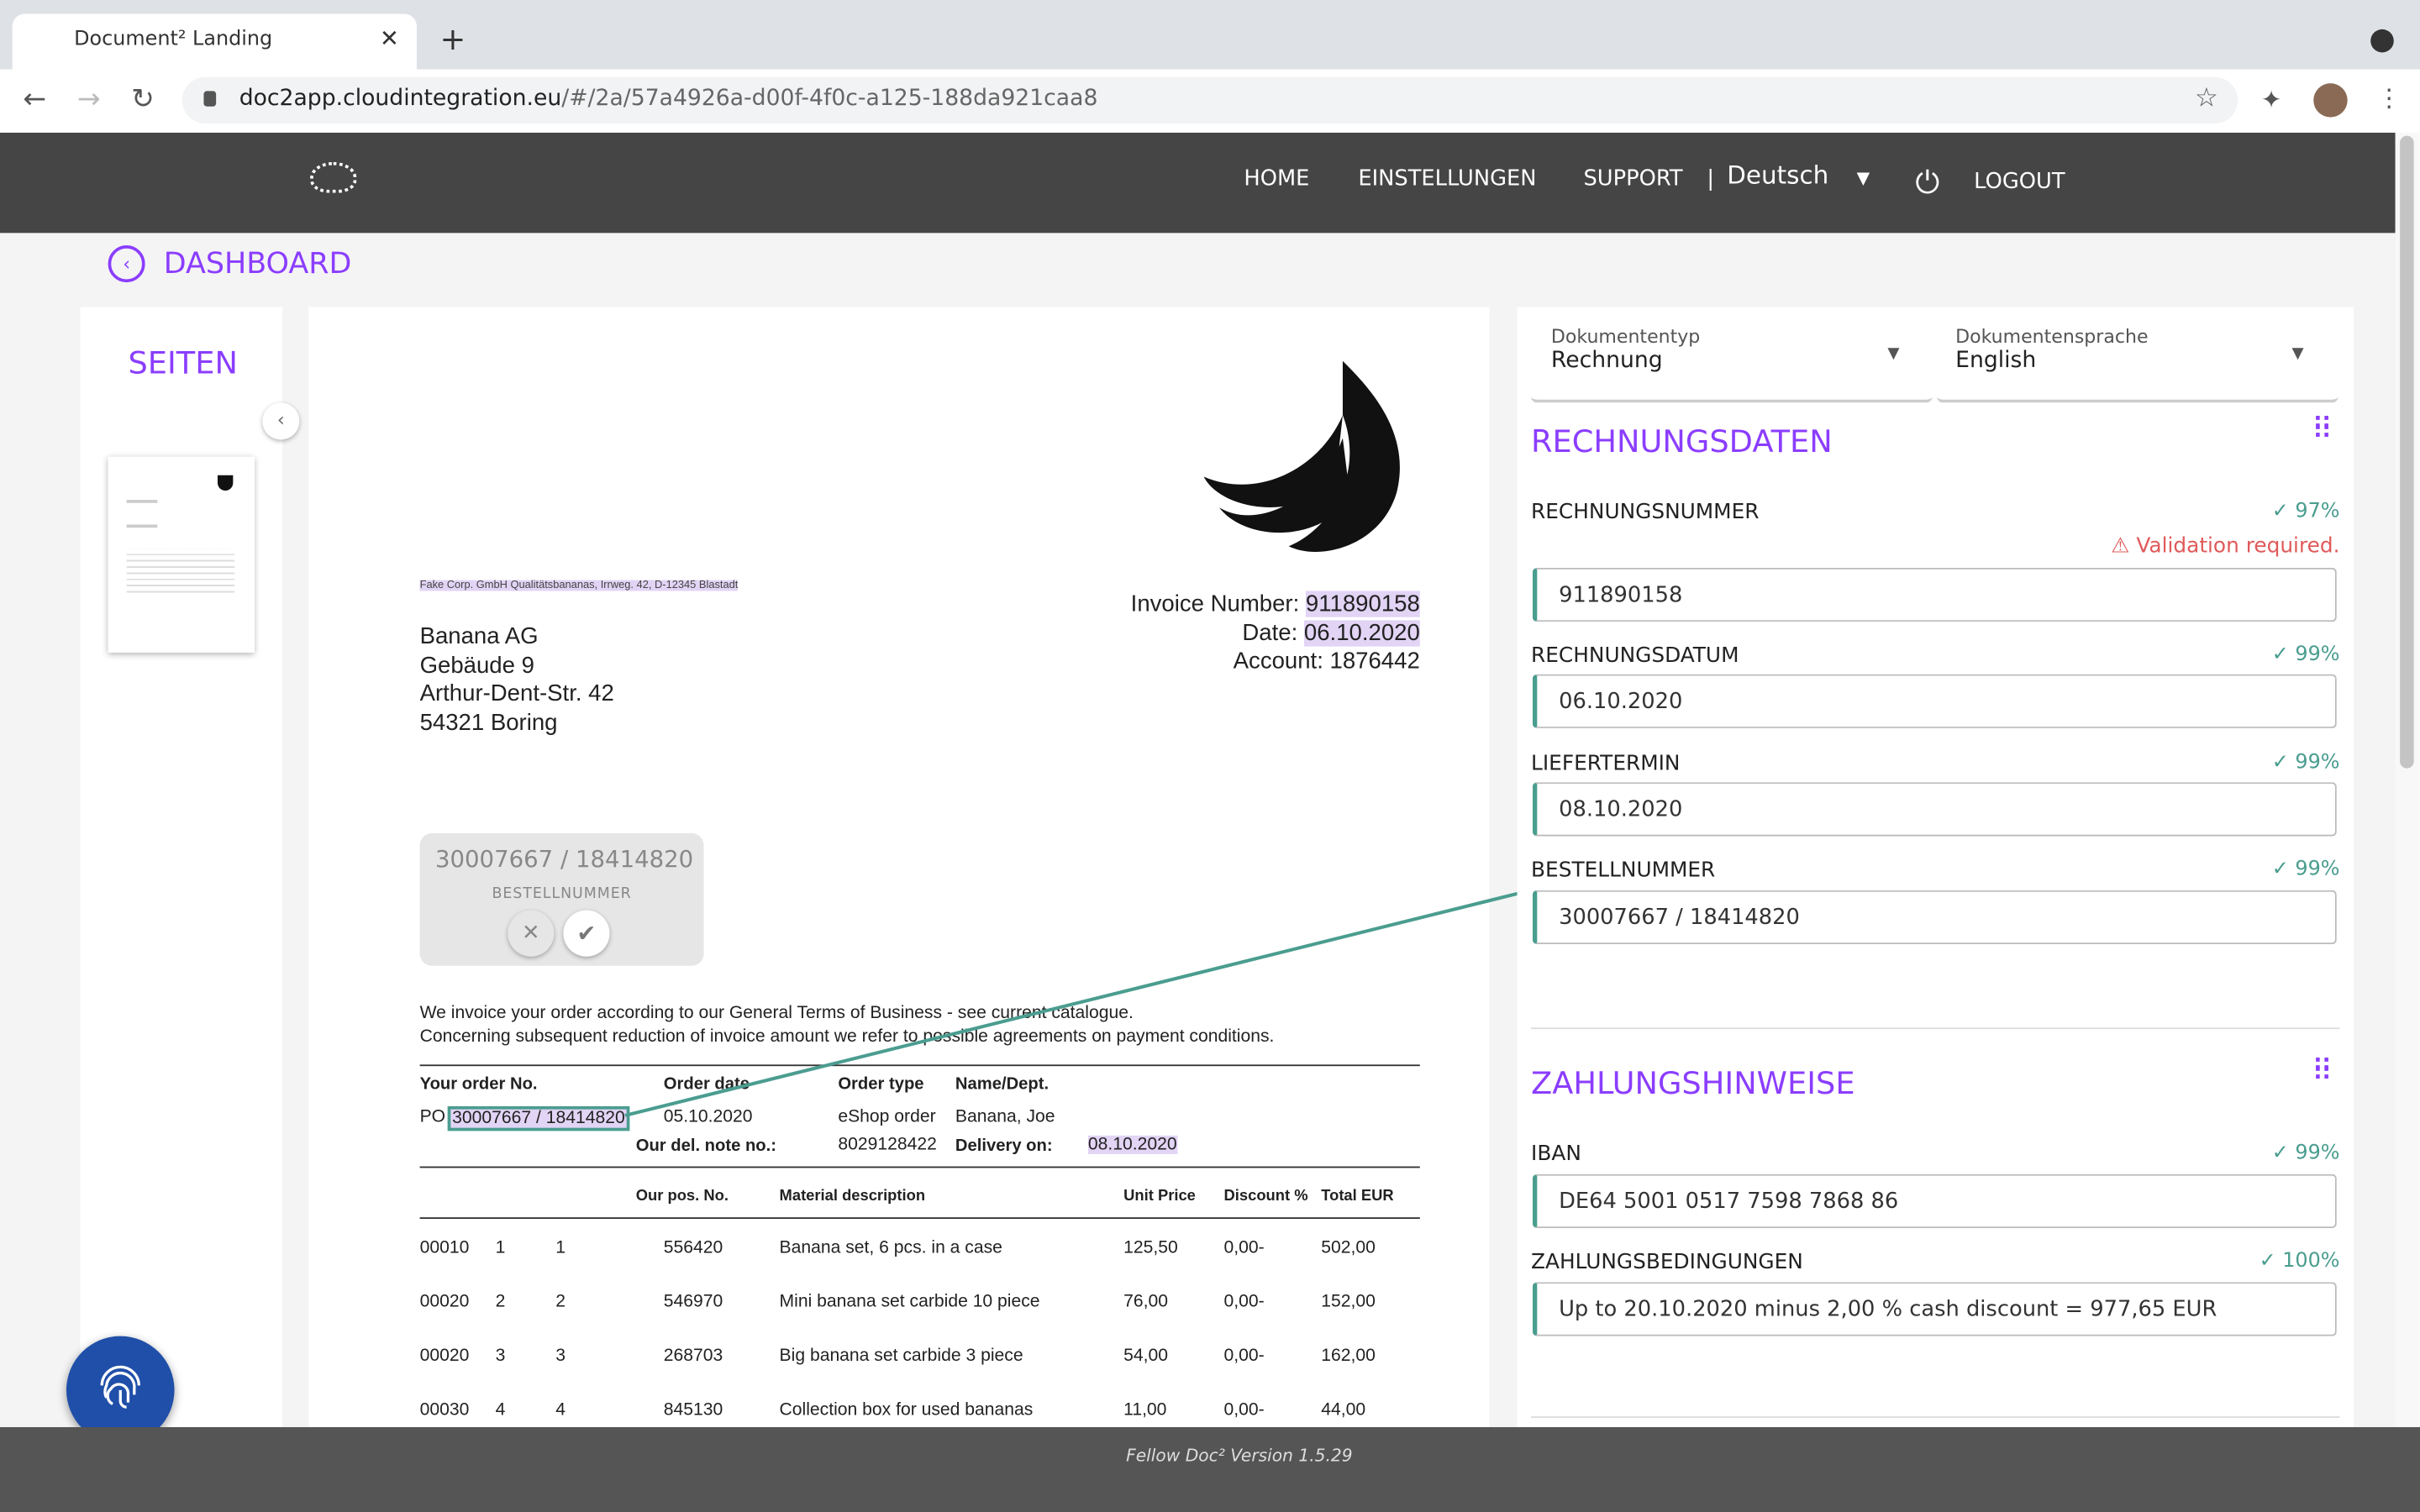  I want to click on field-input: 08.10.2020, so click(1934, 809).